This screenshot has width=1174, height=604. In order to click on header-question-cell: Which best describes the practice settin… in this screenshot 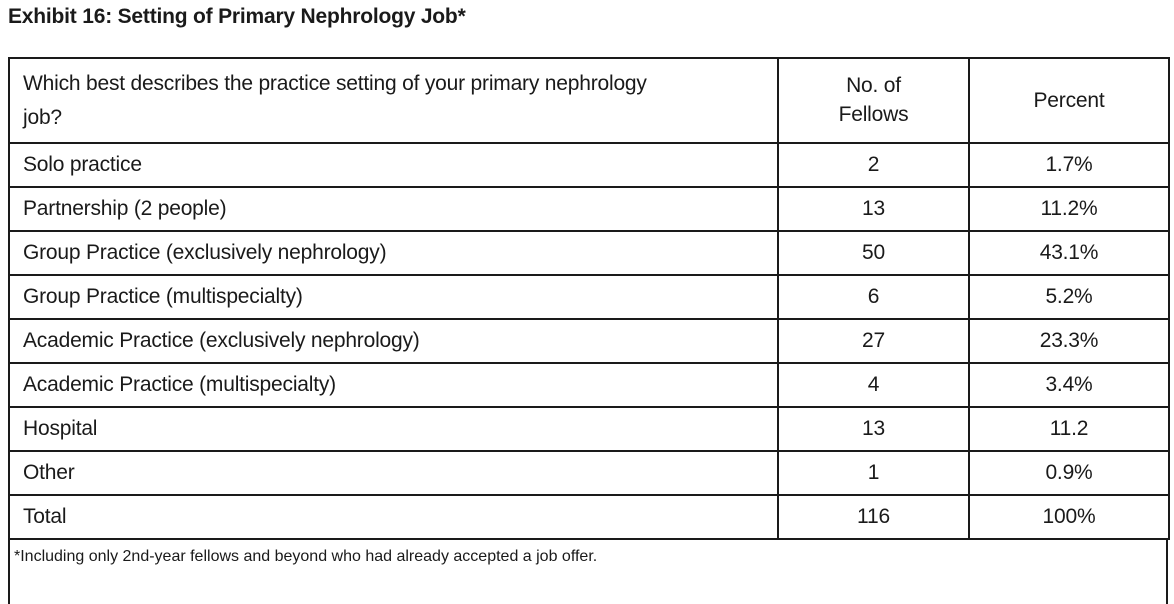, I will do `click(393, 100)`.